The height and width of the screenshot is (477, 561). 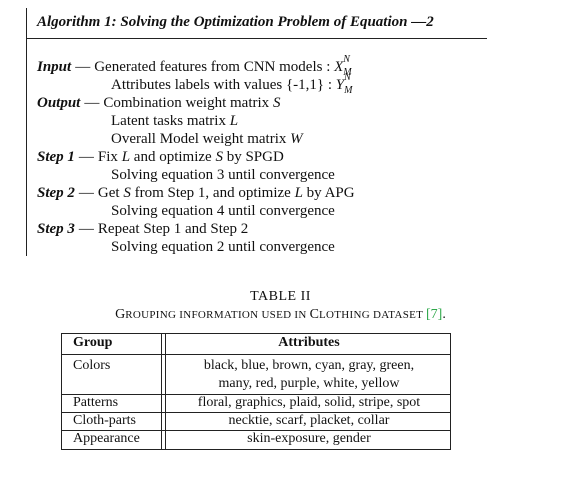 What do you see at coordinates (127, 193) in the screenshot?
I see `step2-symbol-s: S` at bounding box center [127, 193].